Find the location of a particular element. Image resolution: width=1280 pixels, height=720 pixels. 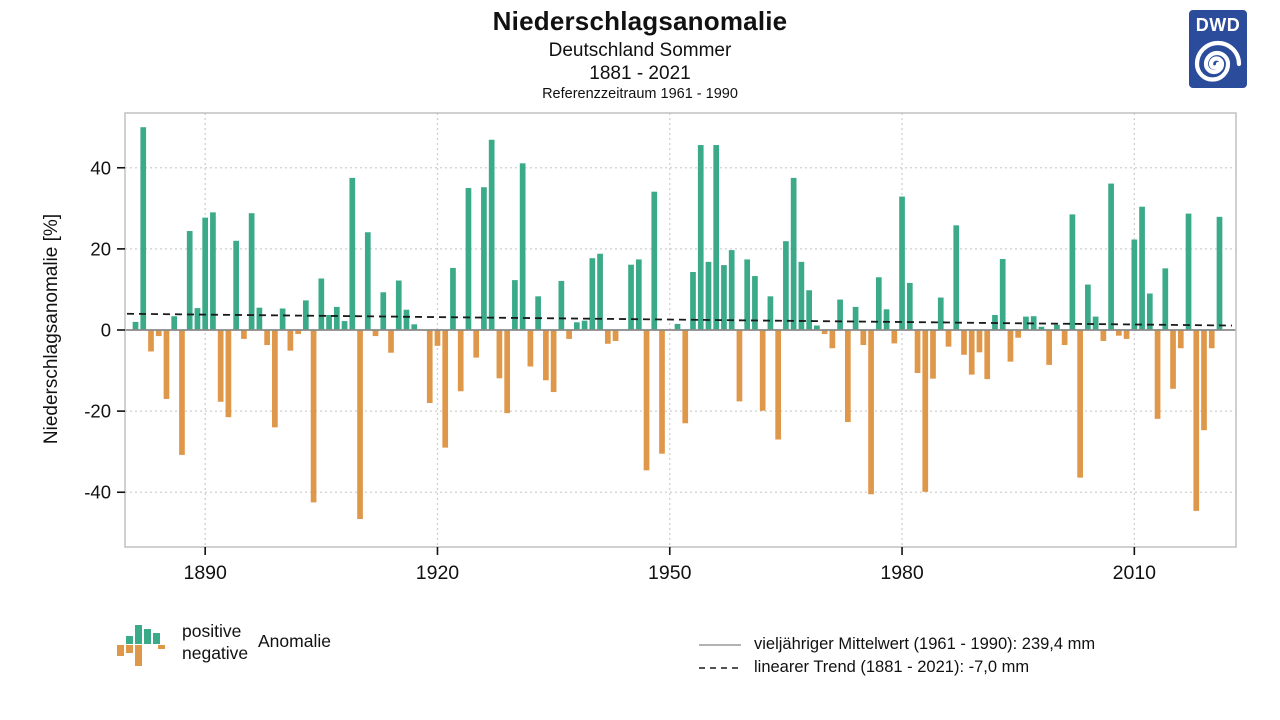

page-title: Niederschlagsanomalie is located at coordinates (640, 21).